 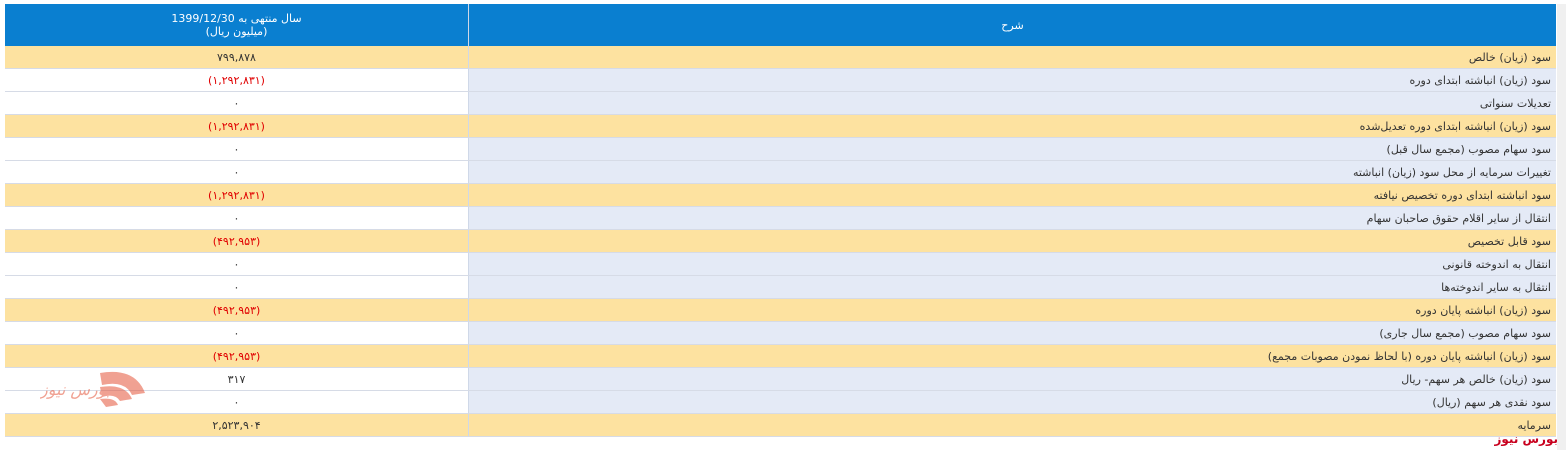 What do you see at coordinates (1496, 264) in the screenshot?
I see `label: انتقال به اندوخته قانونی` at bounding box center [1496, 264].